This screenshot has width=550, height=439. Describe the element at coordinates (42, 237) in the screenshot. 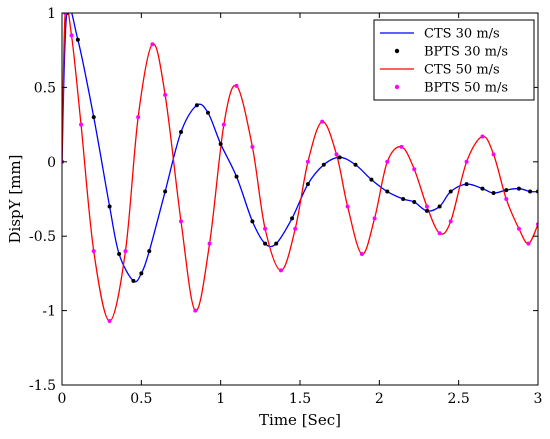

I see `y-tick-label-2: -0.5` at that location.